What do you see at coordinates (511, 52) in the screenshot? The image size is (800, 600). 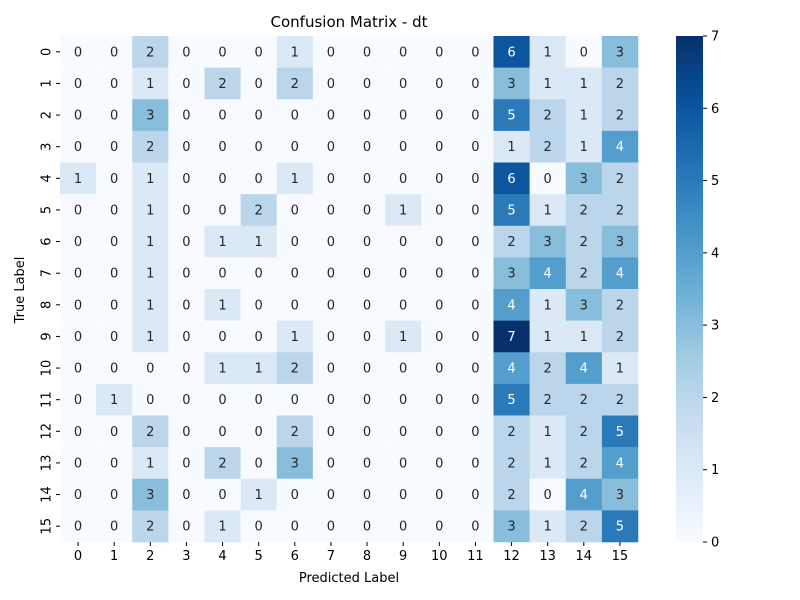 I see `cell-value-label: 6` at bounding box center [511, 52].